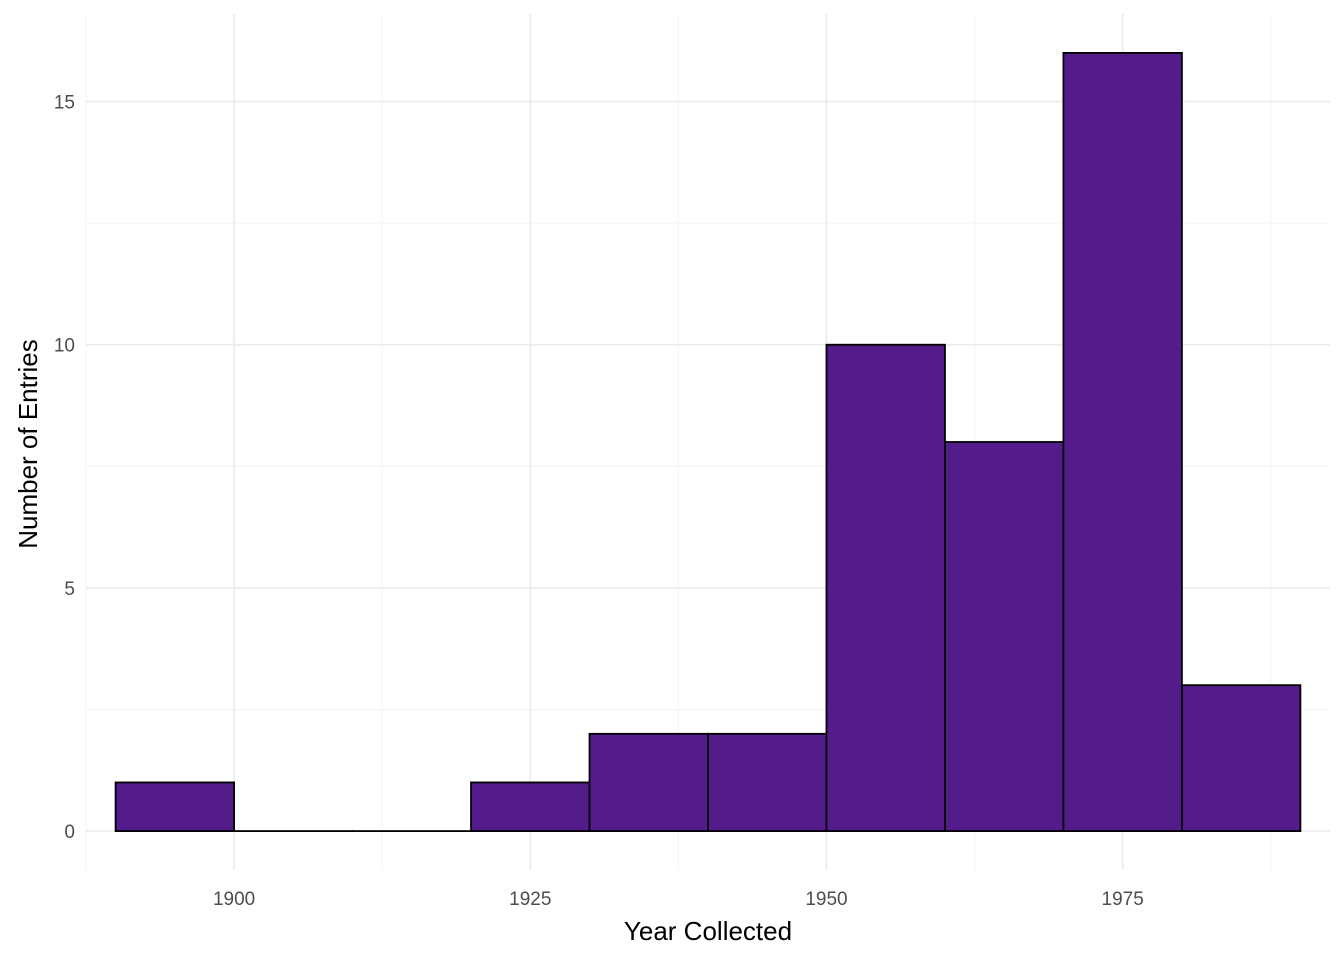 The width and height of the screenshot is (1344, 960). Describe the element at coordinates (69, 589) in the screenshot. I see `y-tick-label: 5` at that location.